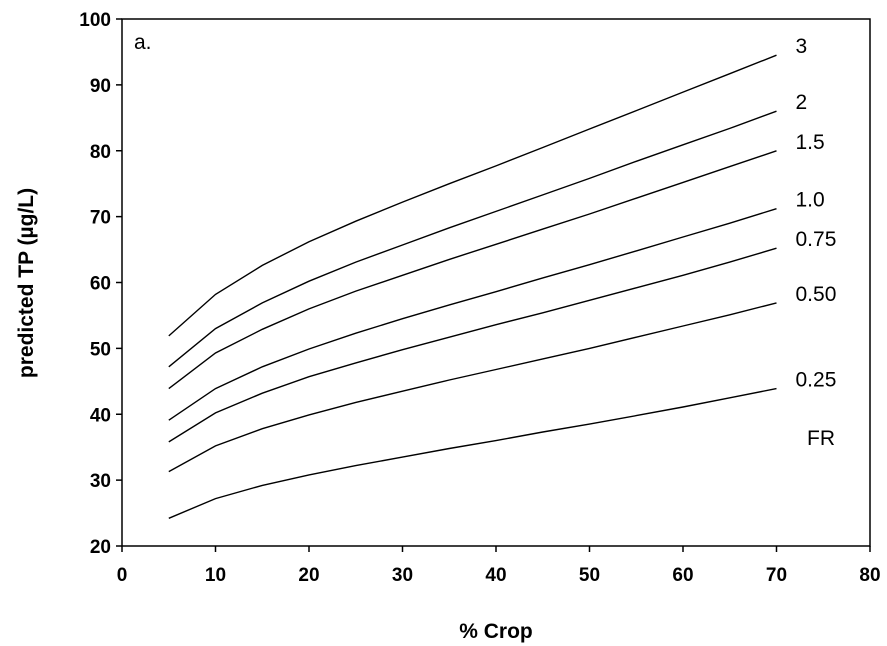 This screenshot has height=646, width=887. Describe the element at coordinates (215, 575) in the screenshot. I see `x-tick-label: 10` at that location.